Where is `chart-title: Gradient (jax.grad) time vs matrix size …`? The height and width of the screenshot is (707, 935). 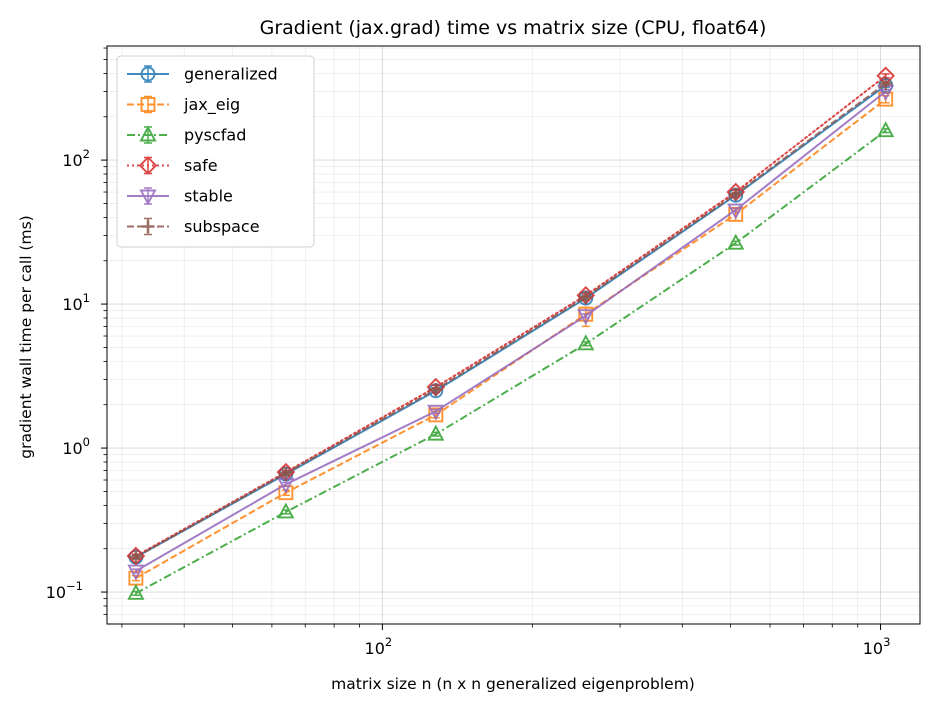 chart-title: Gradient (jax.grad) time vs matrix size … is located at coordinates (513, 28).